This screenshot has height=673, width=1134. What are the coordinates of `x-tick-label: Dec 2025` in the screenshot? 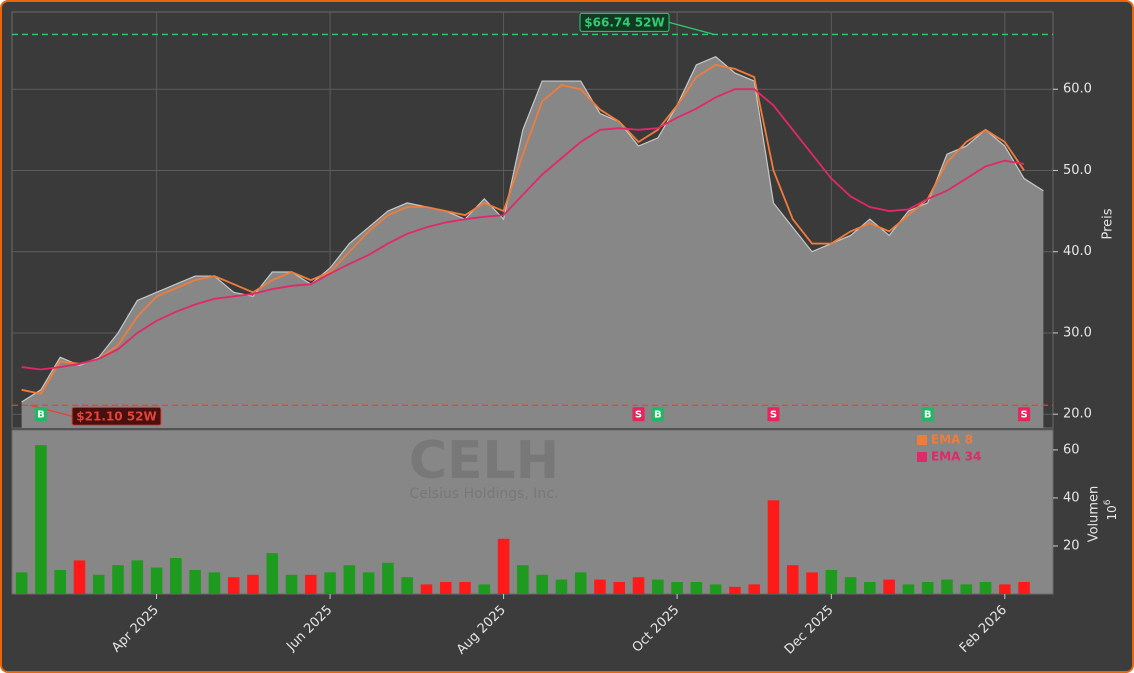 It's located at (809, 630).